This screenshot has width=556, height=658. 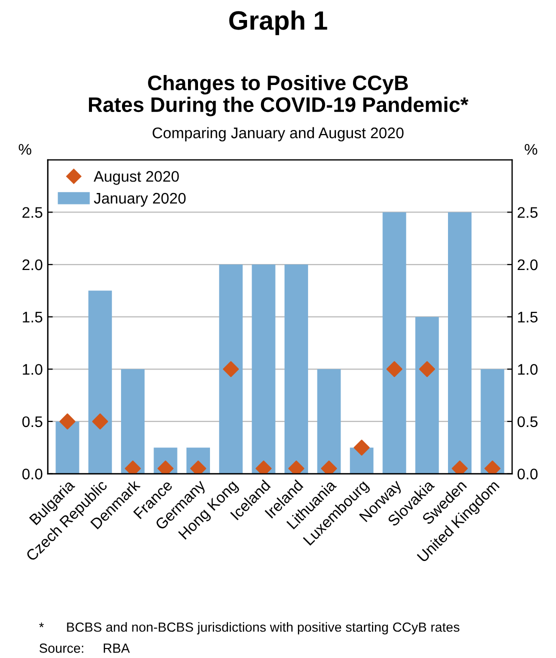 I want to click on y2-tick-label: 0.0, so click(x=528, y=474).